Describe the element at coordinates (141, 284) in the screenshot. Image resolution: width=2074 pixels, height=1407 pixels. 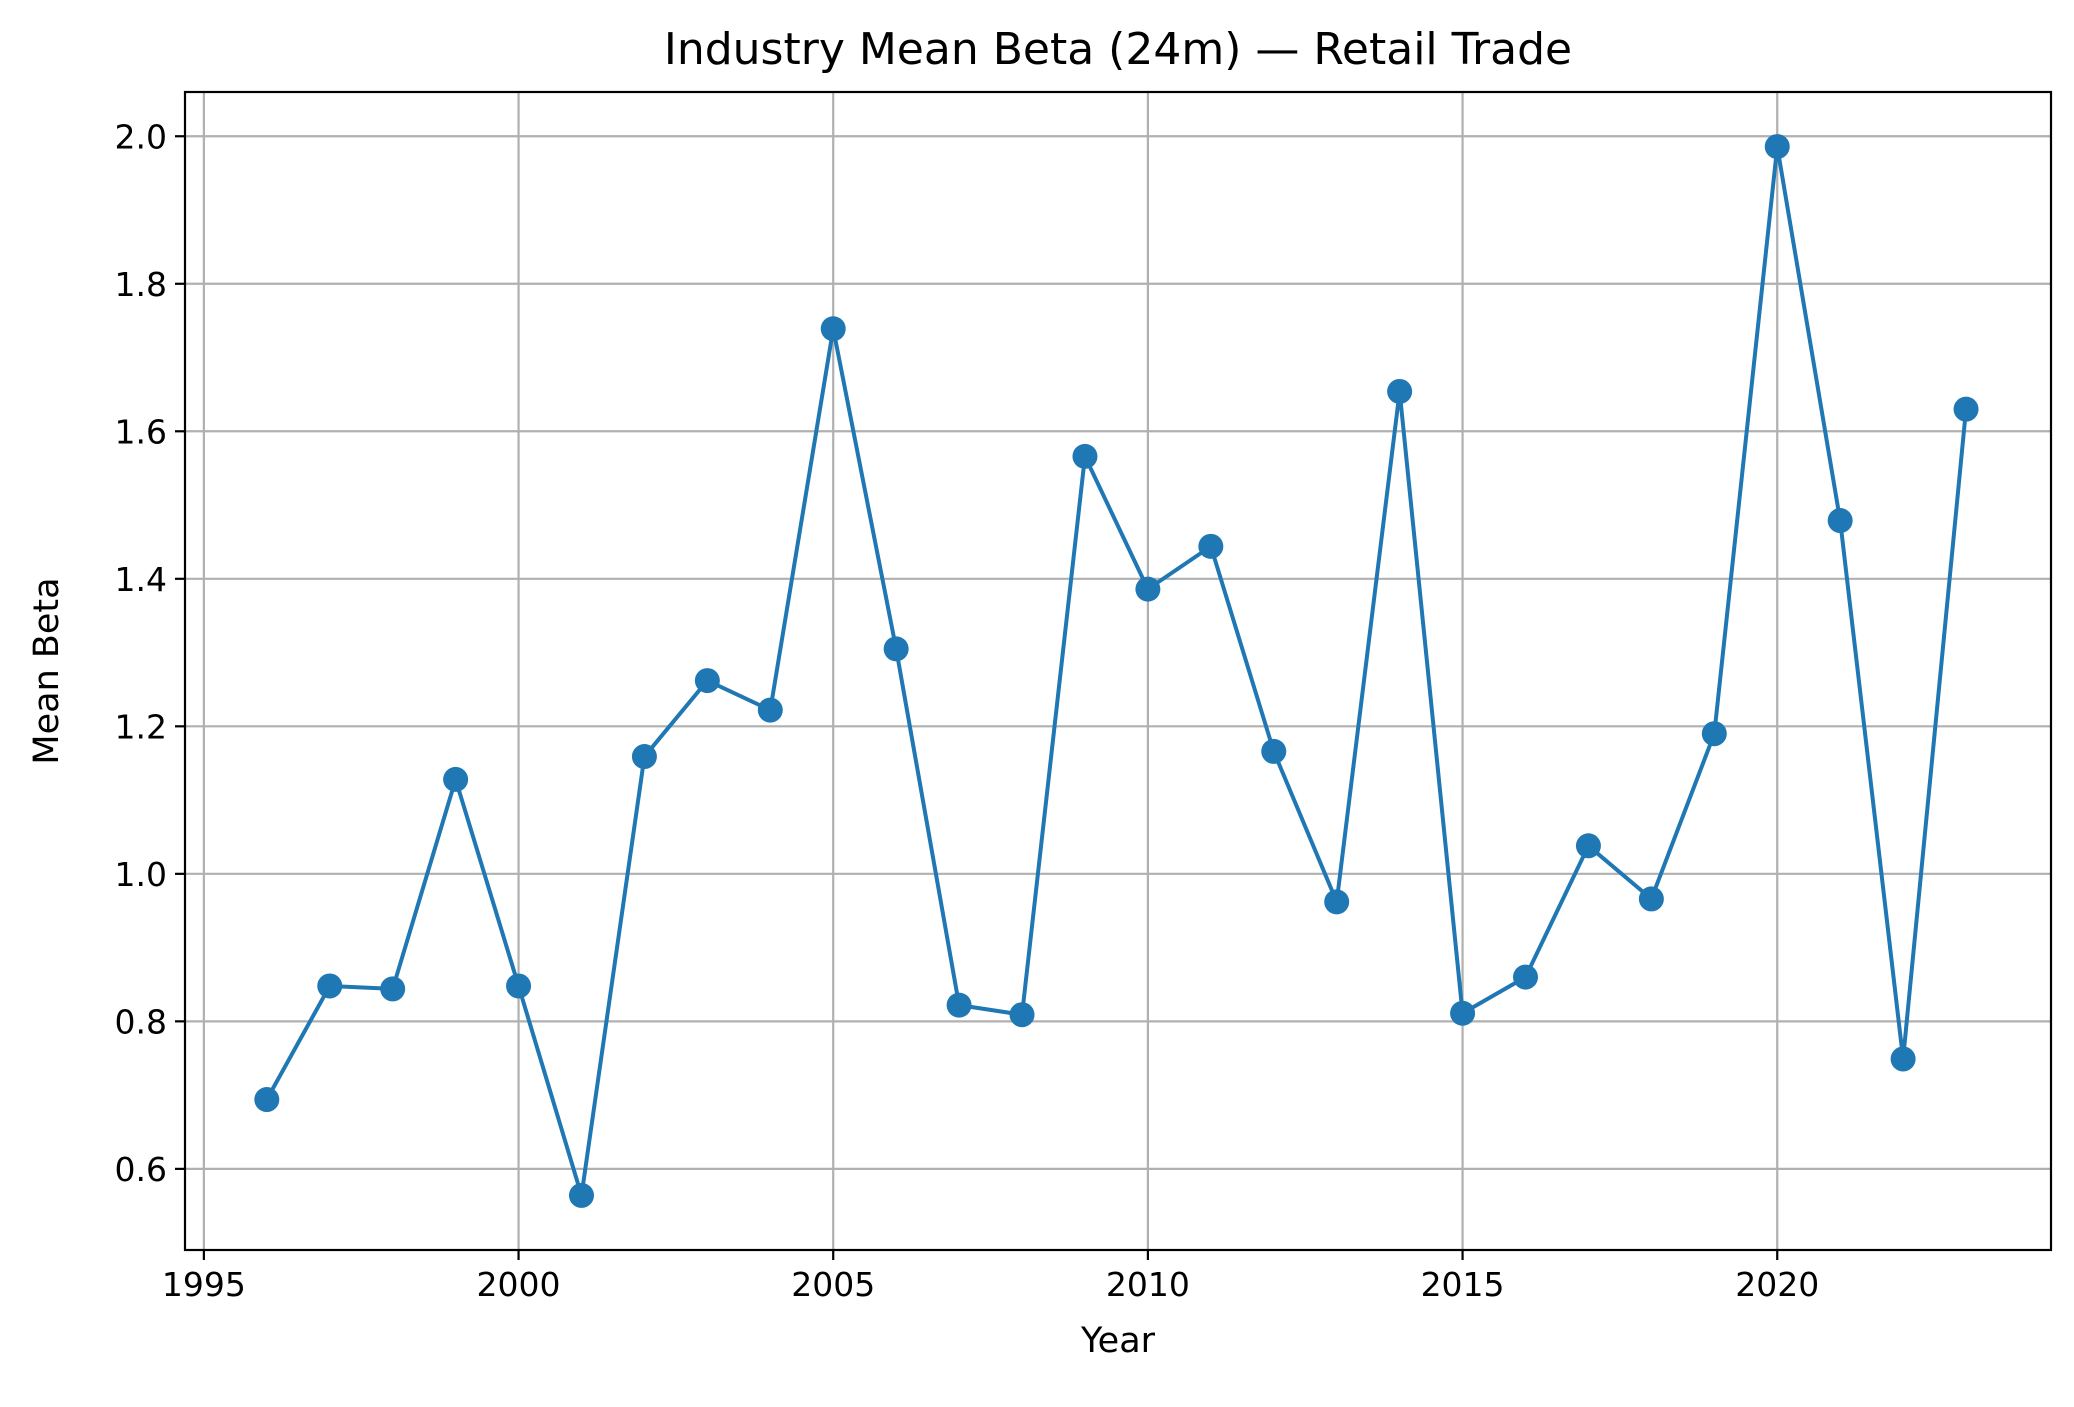
I see `y-tick-label: 1.8` at that location.